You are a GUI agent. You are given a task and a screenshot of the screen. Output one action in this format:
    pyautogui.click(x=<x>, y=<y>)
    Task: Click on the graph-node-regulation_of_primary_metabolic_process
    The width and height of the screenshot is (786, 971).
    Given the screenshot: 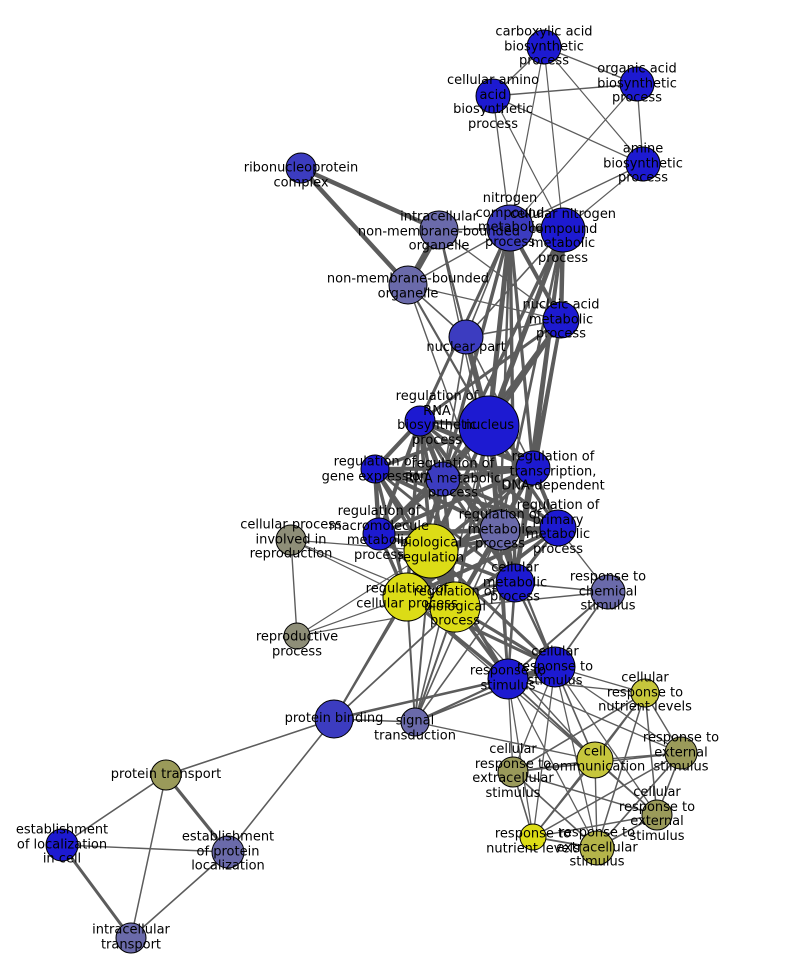 What is the action you would take?
    pyautogui.click(x=558, y=528)
    